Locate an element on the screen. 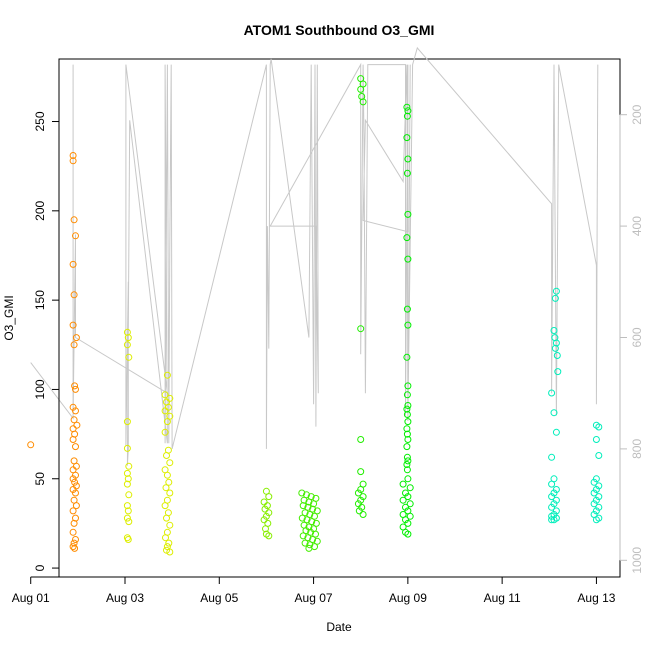 The width and height of the screenshot is (650, 650). x-tick-label: Aug 07 is located at coordinates (314, 598).